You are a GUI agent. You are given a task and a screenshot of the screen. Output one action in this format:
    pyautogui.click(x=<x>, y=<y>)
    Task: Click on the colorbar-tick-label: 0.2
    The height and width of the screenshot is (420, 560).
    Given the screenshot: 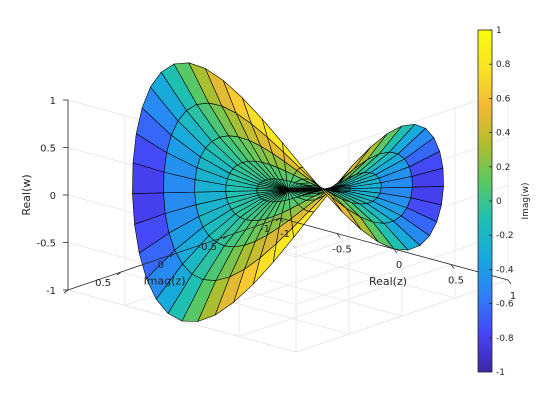 What is the action you would take?
    pyautogui.click(x=503, y=168)
    